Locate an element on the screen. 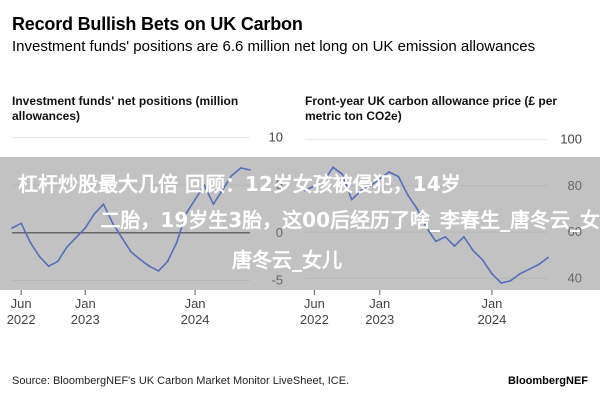 The image size is (600, 400). overlay-text-line-3: 唐冬云_女儿 is located at coordinates (287, 260).